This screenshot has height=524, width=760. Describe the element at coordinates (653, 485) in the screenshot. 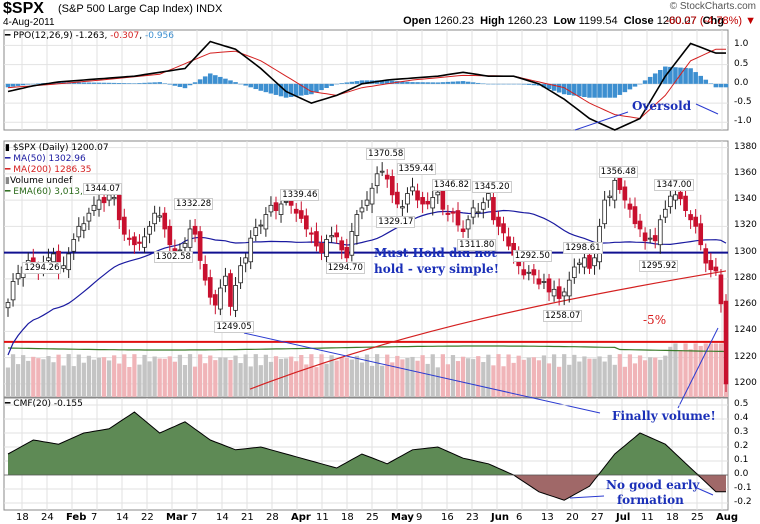

I see `annotation-no-good-1: No good early` at that location.